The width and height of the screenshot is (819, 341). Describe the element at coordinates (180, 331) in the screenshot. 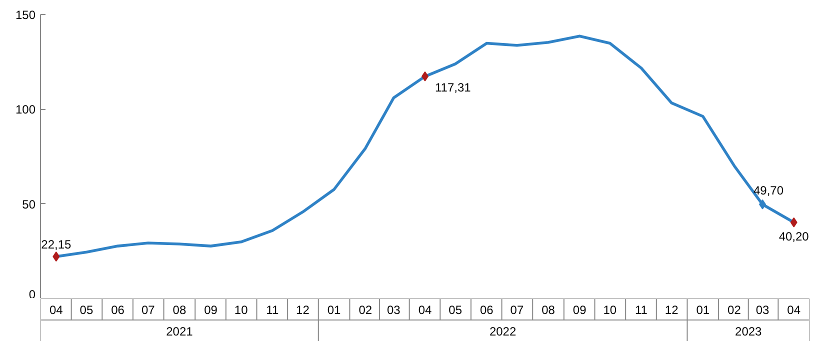

I see `text: 2021` at that location.